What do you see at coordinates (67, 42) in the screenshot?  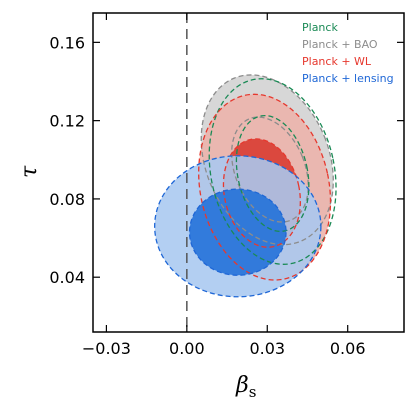 I see `y-tick-label-3: 0.16` at bounding box center [67, 42].